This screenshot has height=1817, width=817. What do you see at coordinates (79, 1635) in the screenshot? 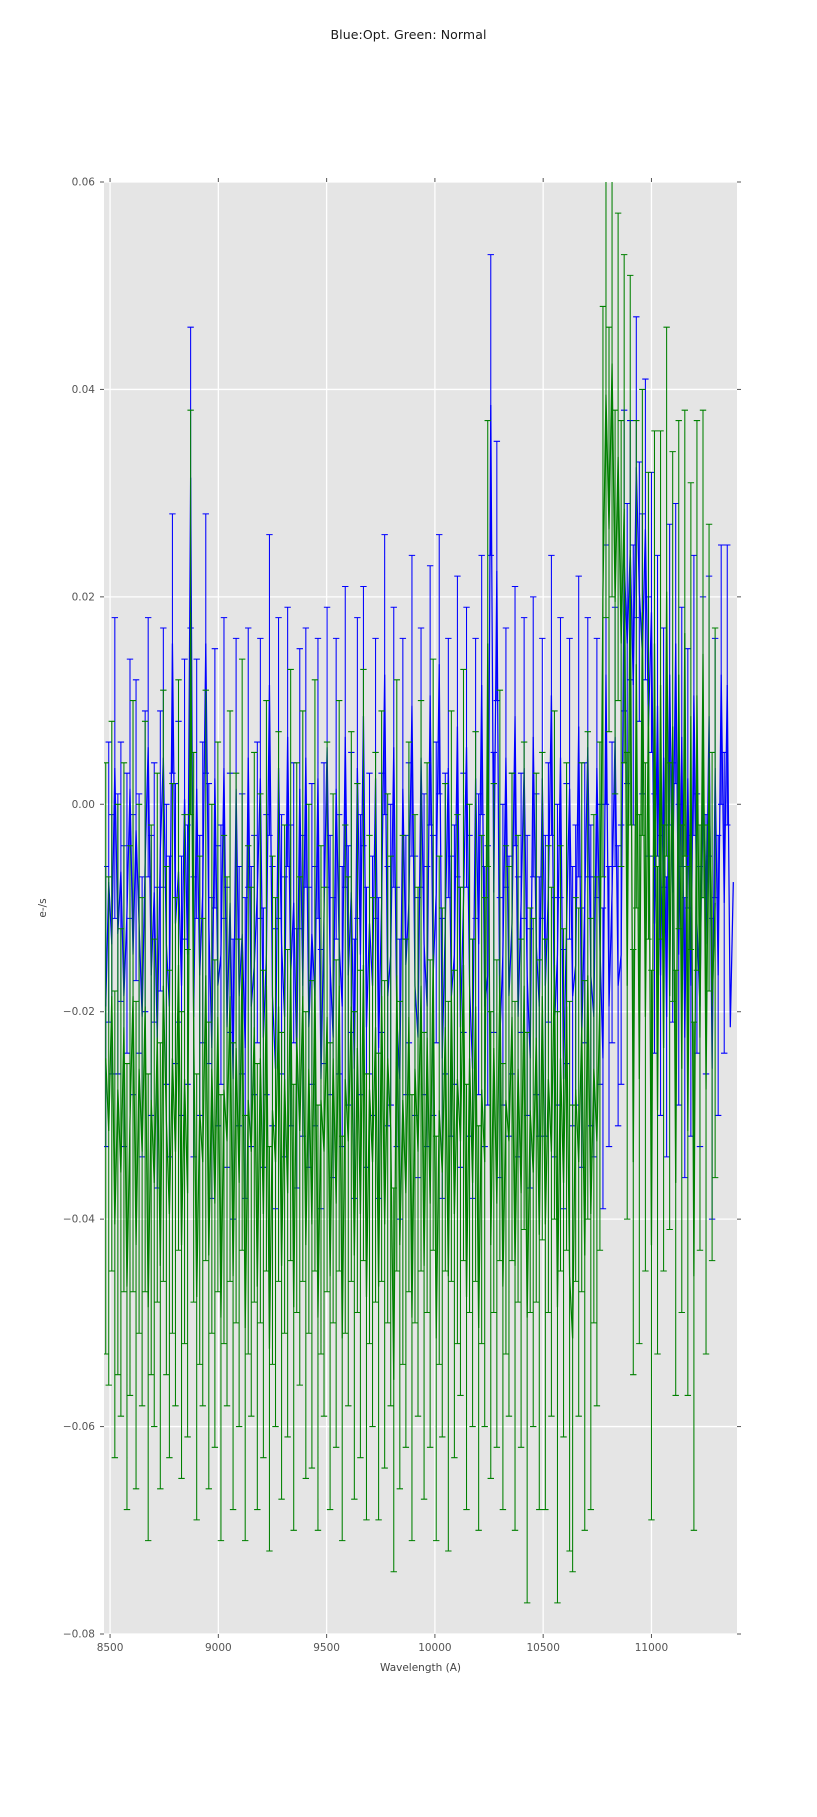
I see `y-tick-label: −0.08` at bounding box center [79, 1635].